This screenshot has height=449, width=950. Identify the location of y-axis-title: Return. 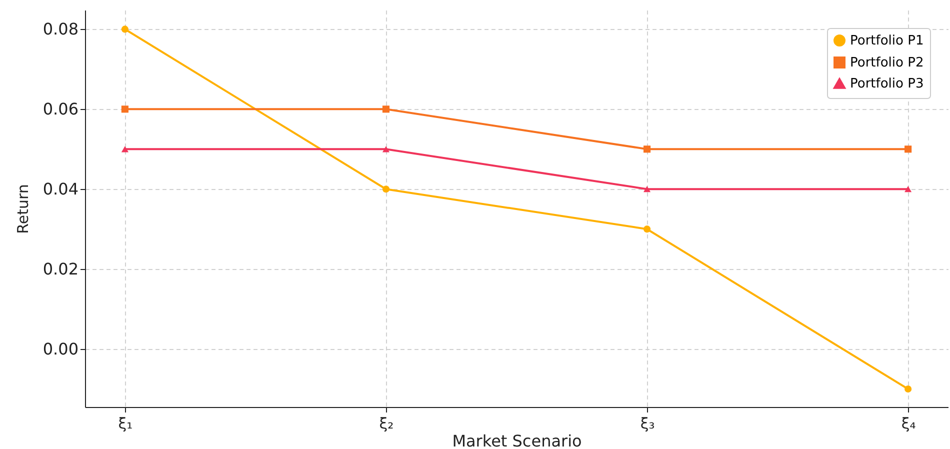
(23, 209).